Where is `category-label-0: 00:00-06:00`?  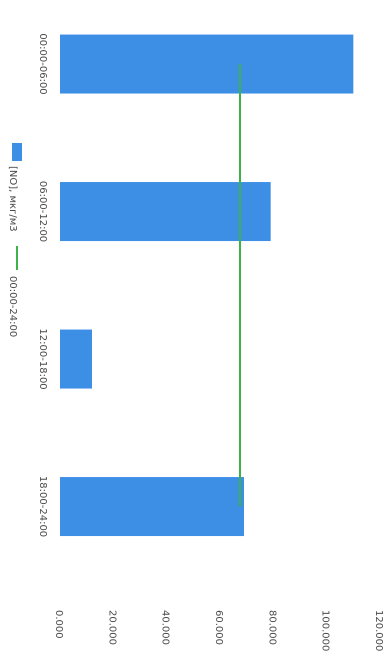
category-label-0: 00:00-06:00 is located at coordinates (42, 63).